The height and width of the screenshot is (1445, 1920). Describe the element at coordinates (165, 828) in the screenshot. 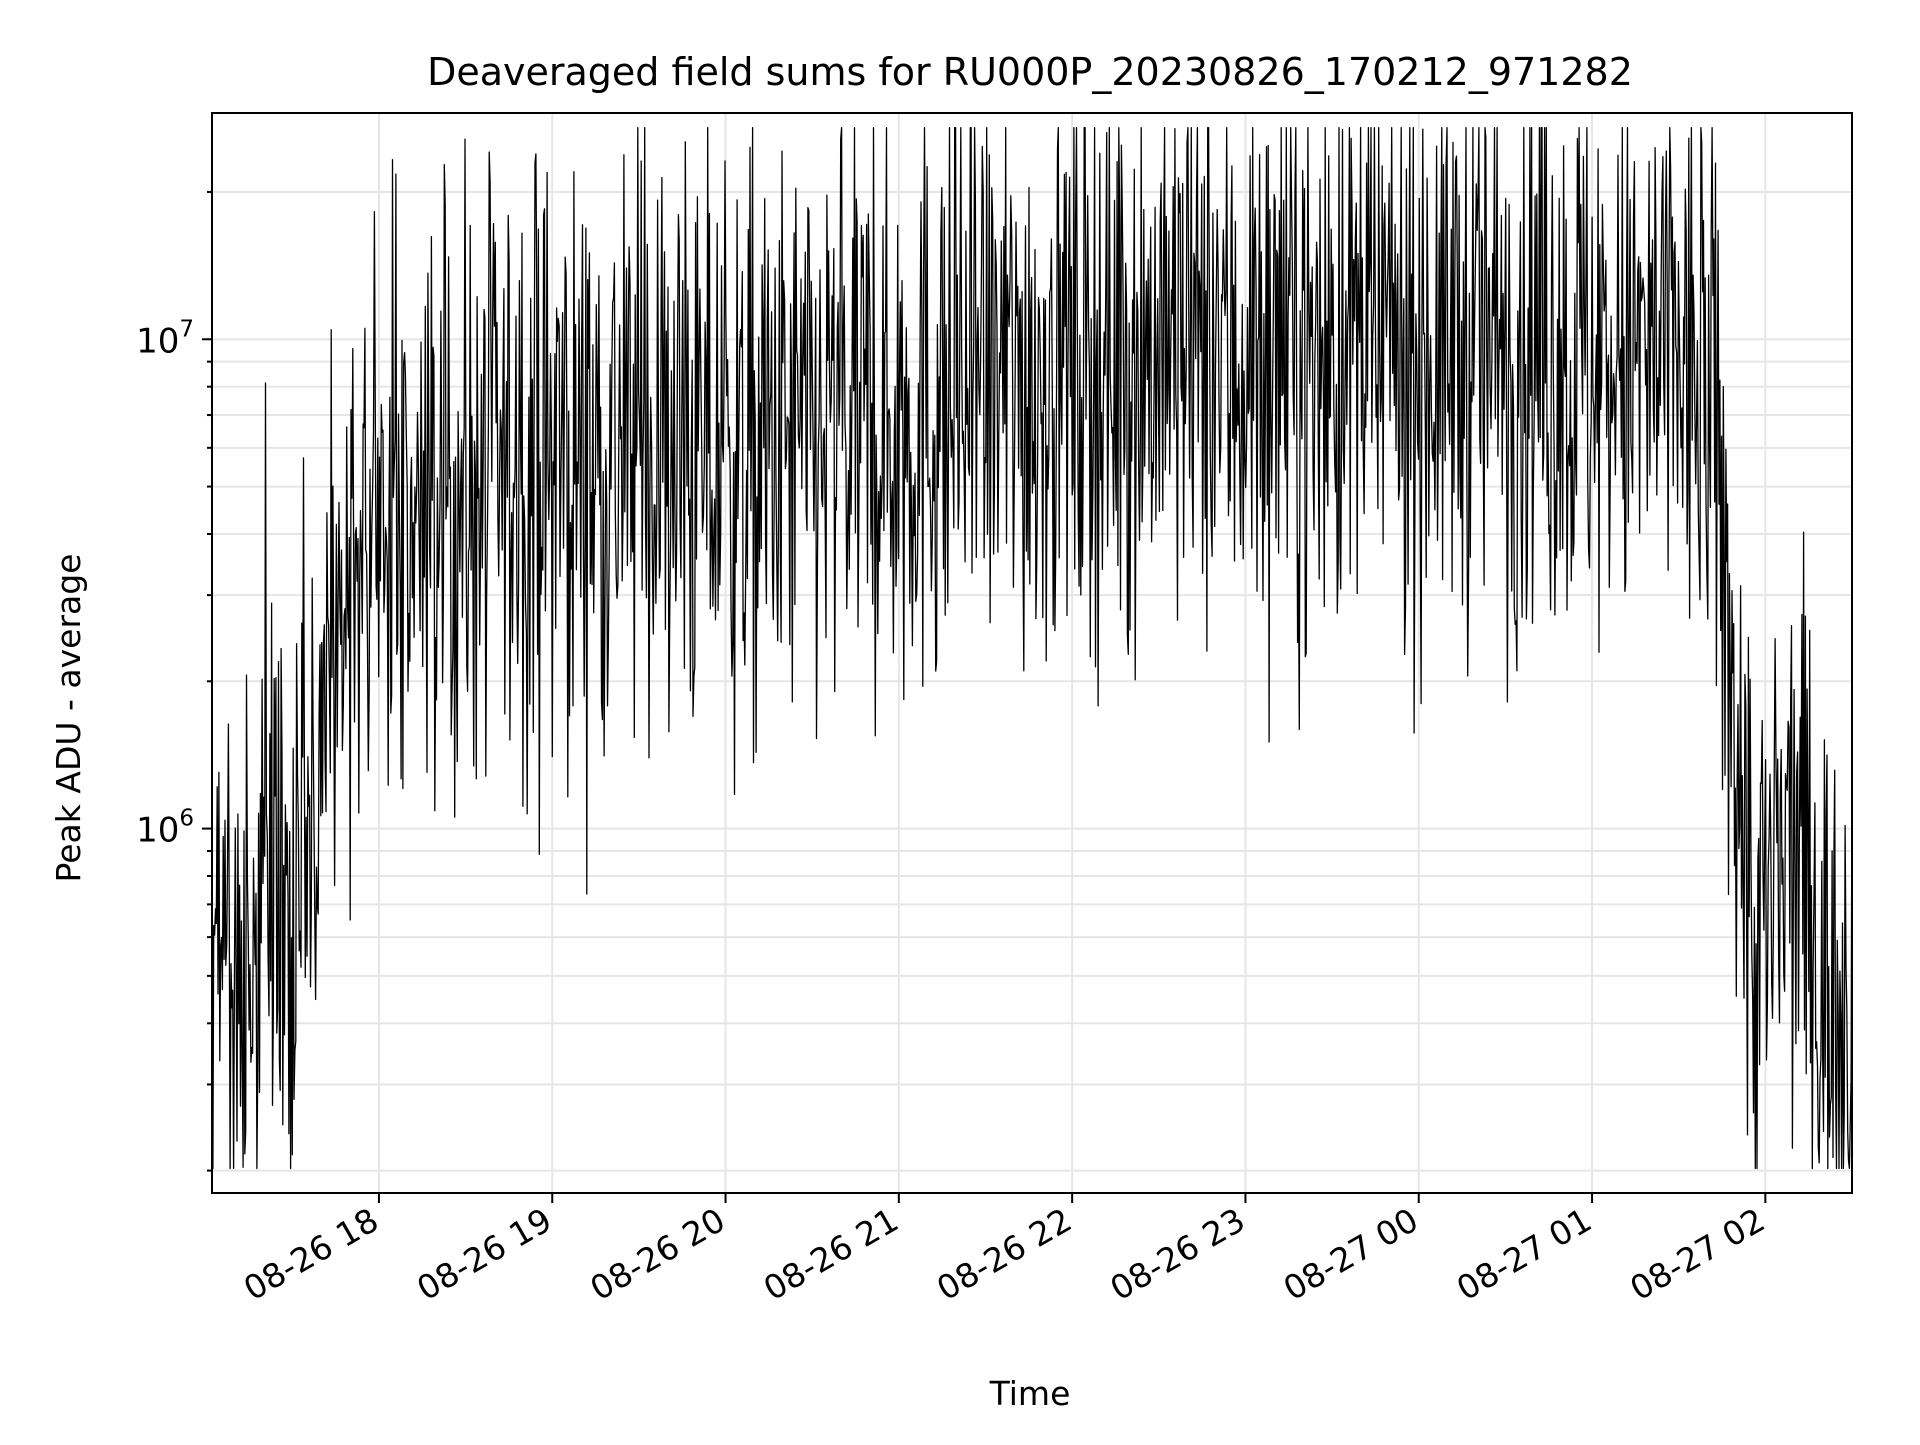

I see `y-tick-label: 10⁶` at that location.